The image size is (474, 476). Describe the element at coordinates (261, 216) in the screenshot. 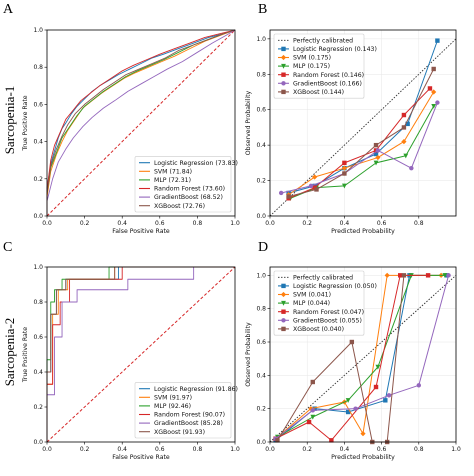

I see `y-tick-label: 0.0` at that location.